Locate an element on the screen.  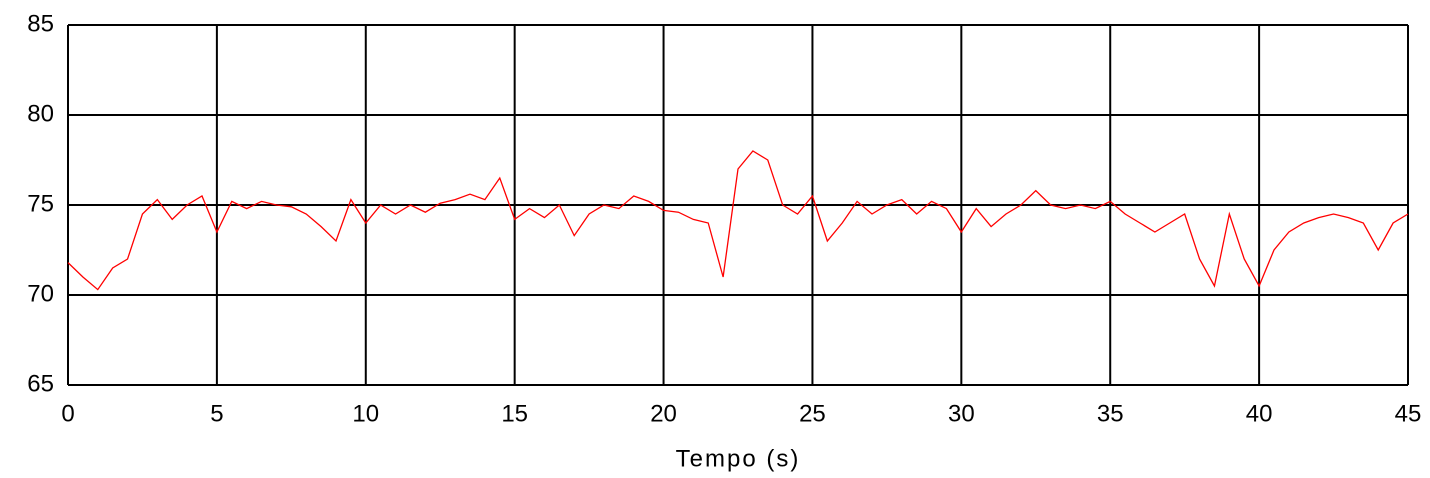
y-tick-label: 75 is located at coordinates (40, 203).